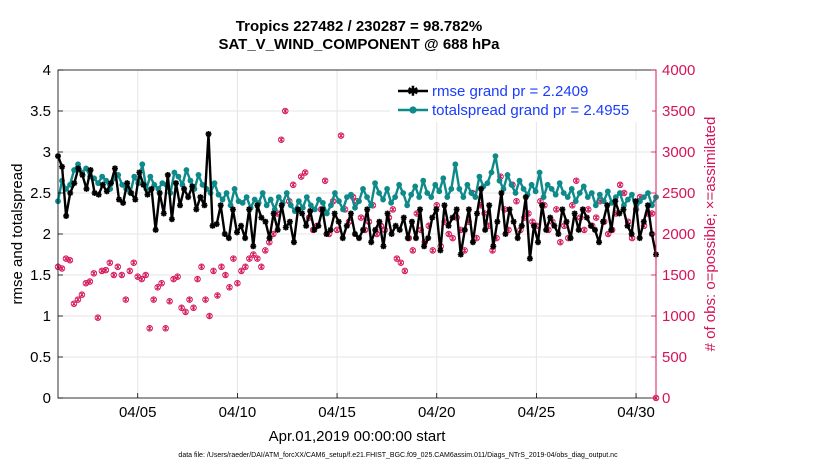  I want to click on y-left-tick-label: 3.5, so click(40, 111).